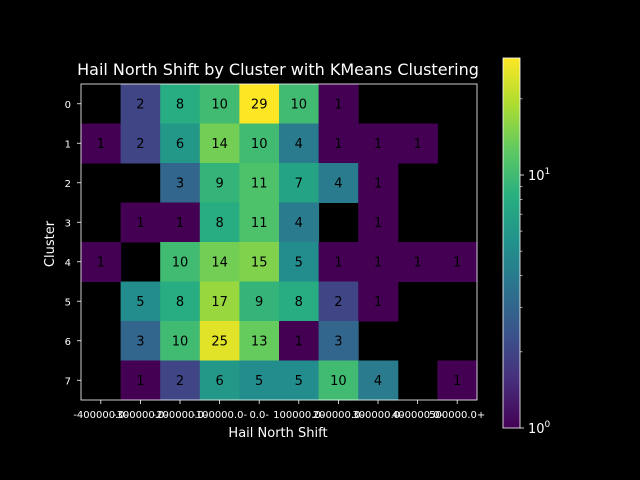 The width and height of the screenshot is (640, 480). I want to click on x-axis-label: Hail North Shift, so click(277, 433).